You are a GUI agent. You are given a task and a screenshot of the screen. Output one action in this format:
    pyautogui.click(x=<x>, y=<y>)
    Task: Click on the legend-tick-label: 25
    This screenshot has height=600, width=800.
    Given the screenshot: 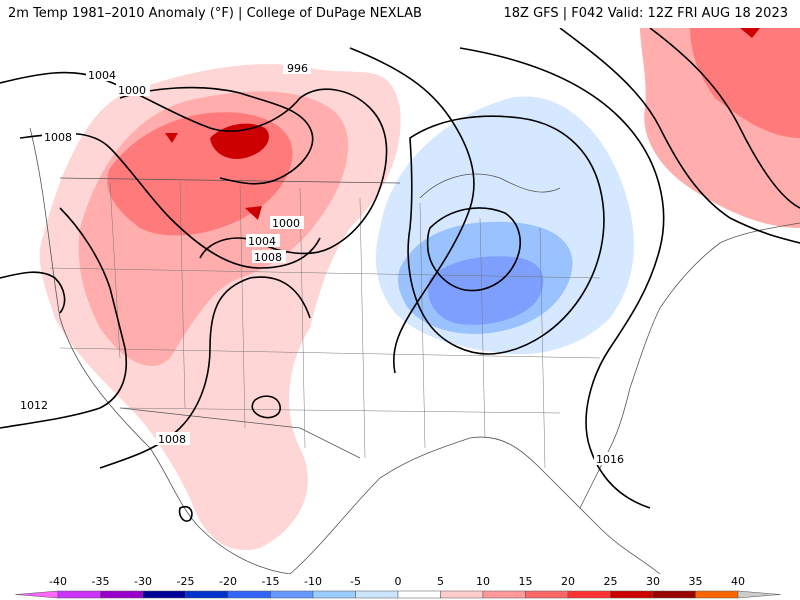 What is the action you would take?
    pyautogui.click(x=611, y=581)
    